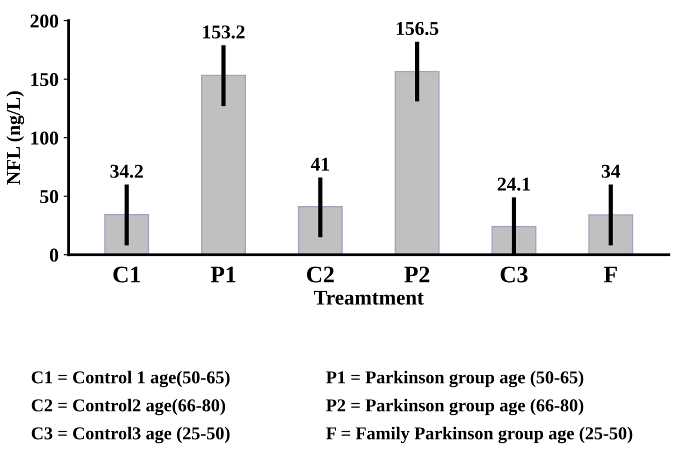 Image resolution: width=686 pixels, height=459 pixels. I want to click on x-tick-label: F, so click(610, 274).